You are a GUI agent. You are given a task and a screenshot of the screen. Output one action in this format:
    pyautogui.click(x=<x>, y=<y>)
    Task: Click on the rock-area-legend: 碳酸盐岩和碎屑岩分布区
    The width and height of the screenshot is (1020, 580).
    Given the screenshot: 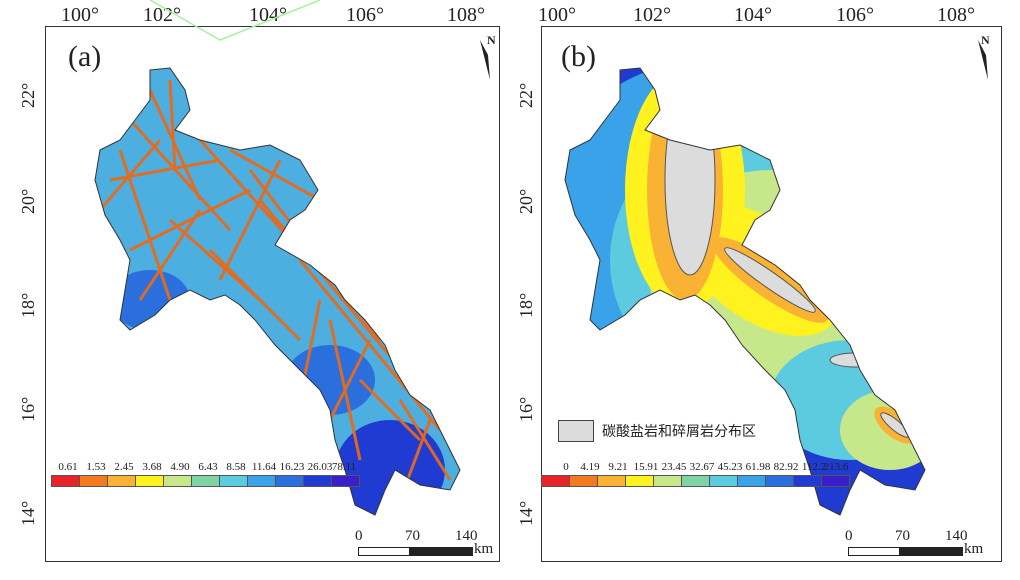 What is the action you would take?
    pyautogui.click(x=657, y=431)
    